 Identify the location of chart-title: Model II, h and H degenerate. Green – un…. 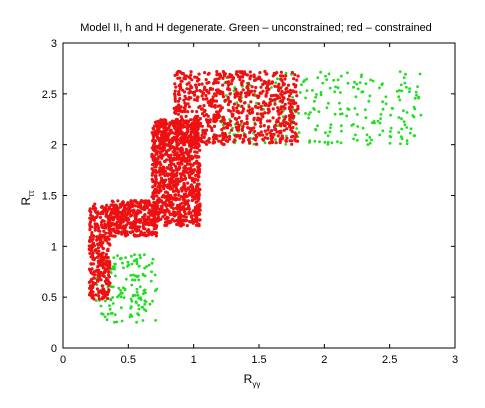
(256, 28).